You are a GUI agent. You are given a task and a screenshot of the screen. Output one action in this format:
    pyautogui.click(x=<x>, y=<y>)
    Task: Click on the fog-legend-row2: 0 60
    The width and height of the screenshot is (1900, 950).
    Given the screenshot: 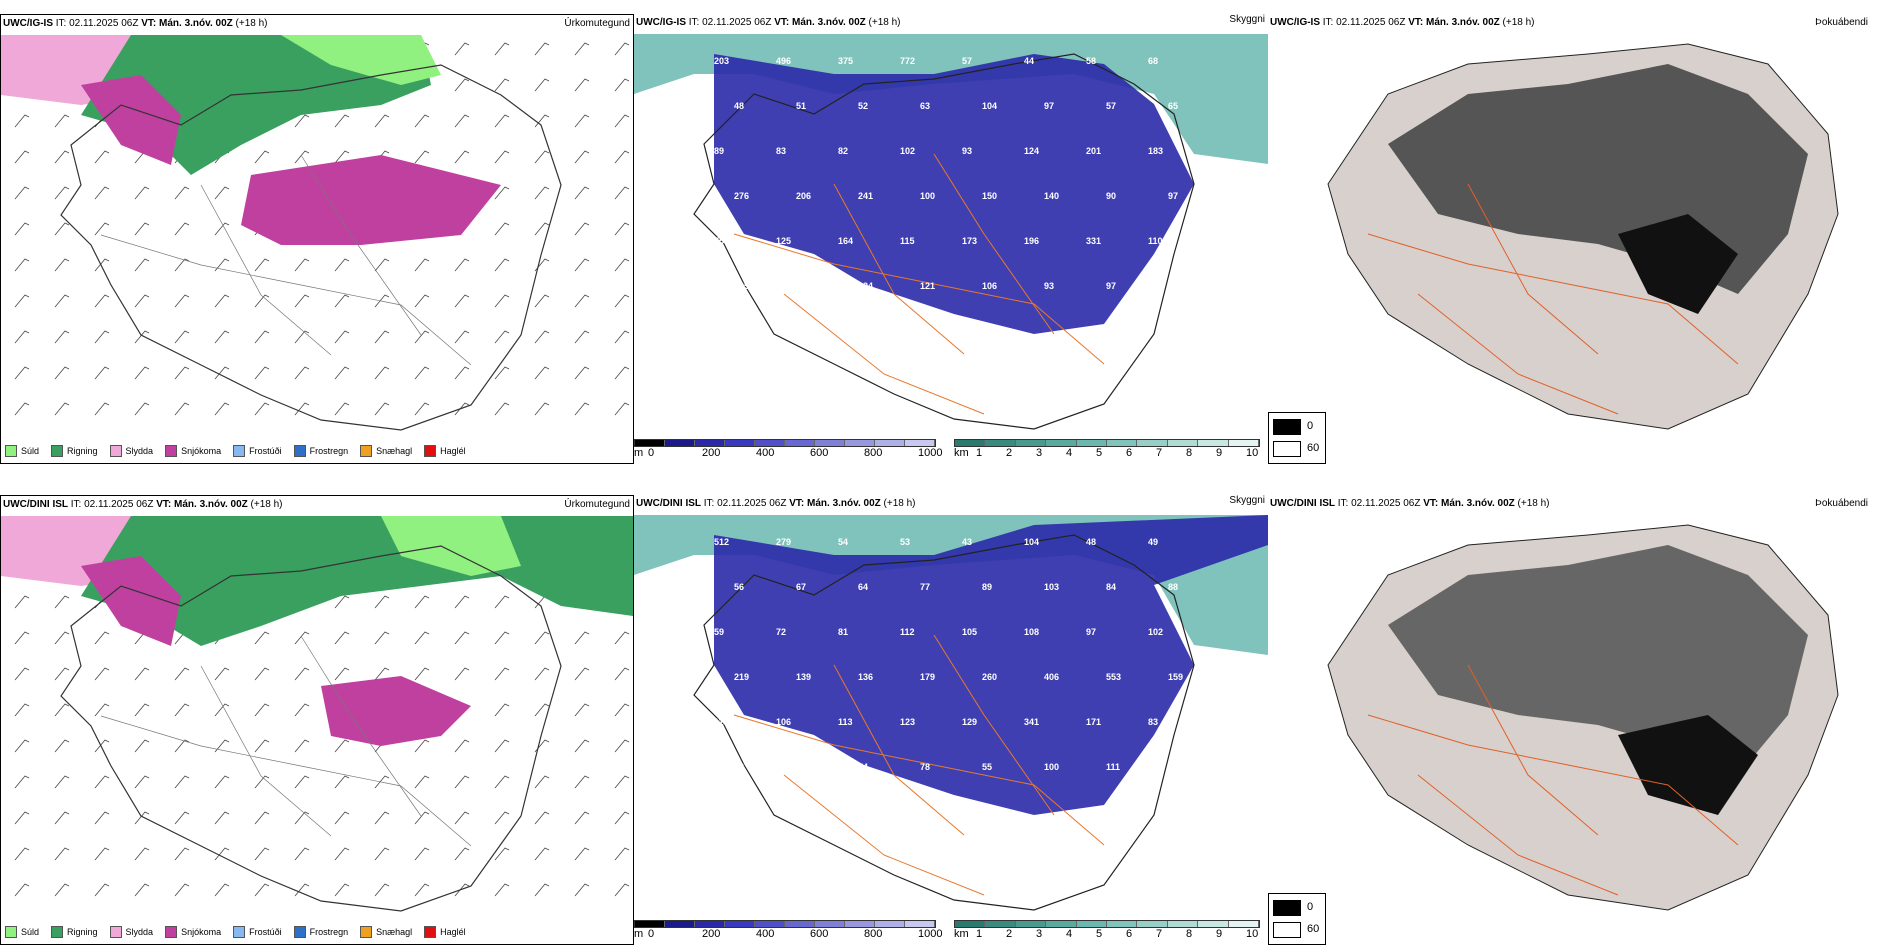 What is the action you would take?
    pyautogui.click(x=1297, y=919)
    